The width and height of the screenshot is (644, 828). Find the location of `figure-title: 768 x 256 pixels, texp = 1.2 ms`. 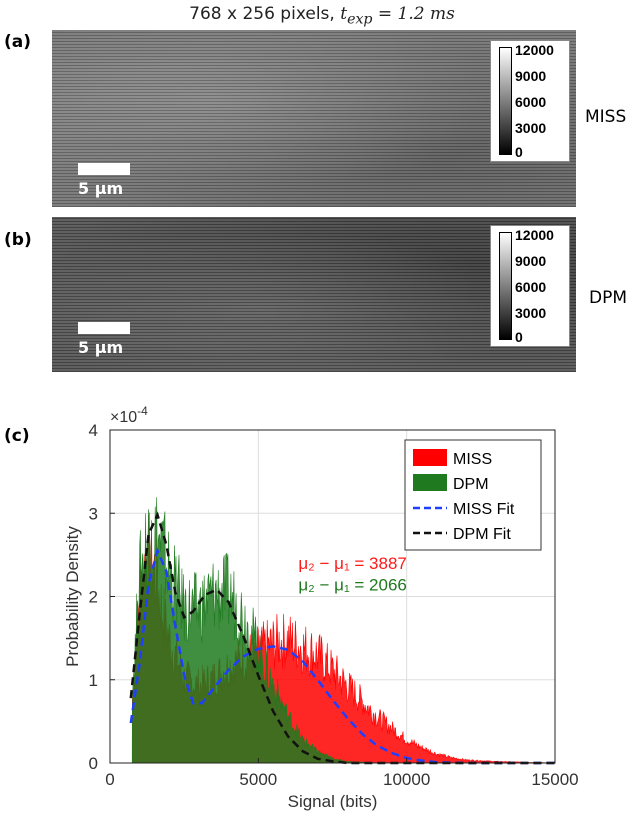

figure-title: 768 x 256 pixels, texp = 1.2 ms is located at coordinates (322, 15).